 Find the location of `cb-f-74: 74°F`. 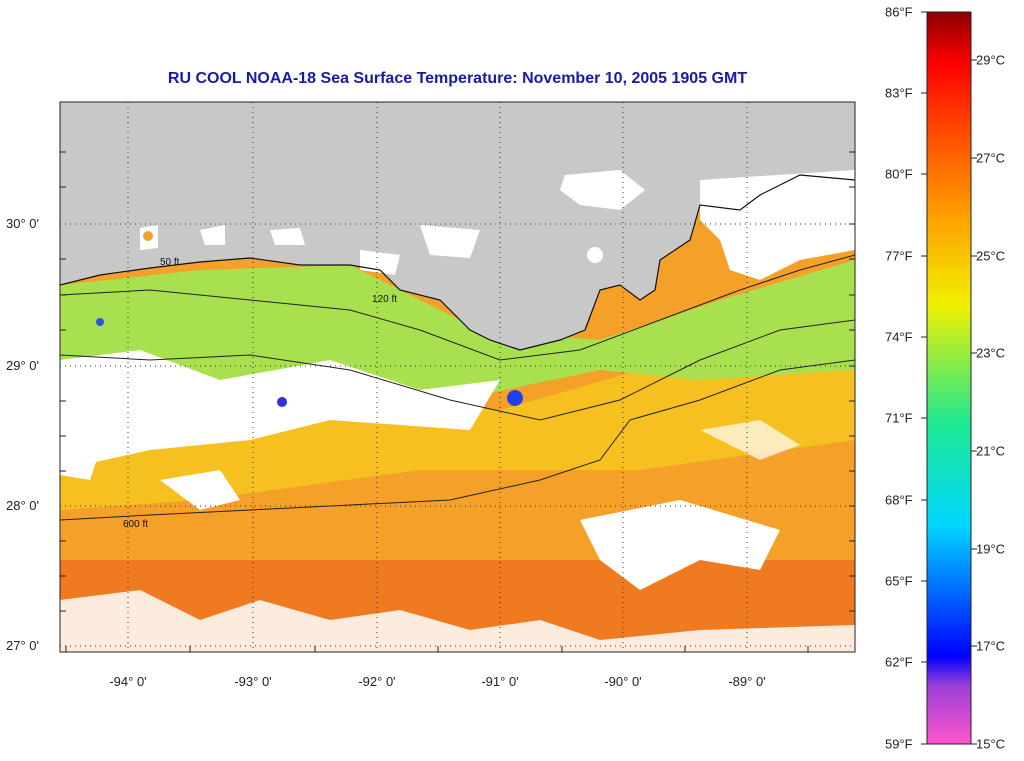

cb-f-74: 74°F is located at coordinates (899, 337).